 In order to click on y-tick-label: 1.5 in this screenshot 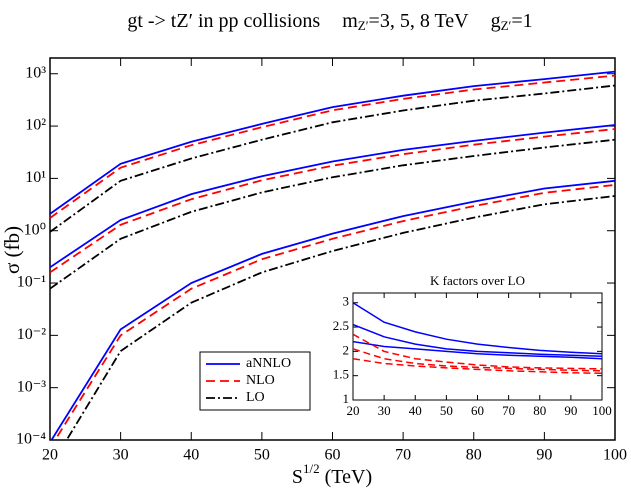, I will do `click(341, 374)`.